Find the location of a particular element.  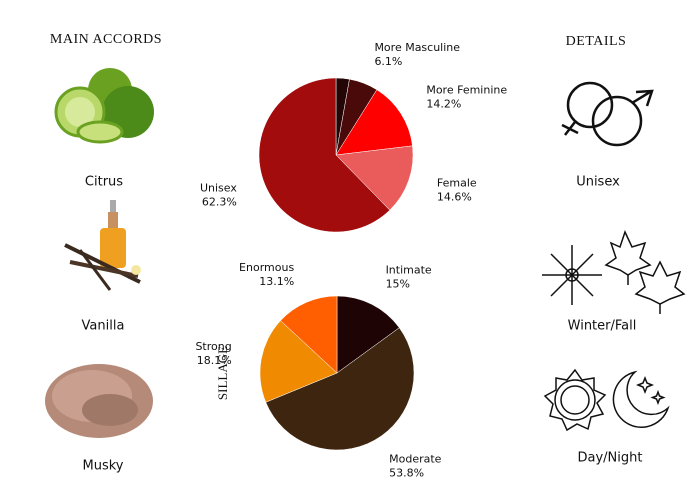

slice-value: 15% is located at coordinates (398, 284).